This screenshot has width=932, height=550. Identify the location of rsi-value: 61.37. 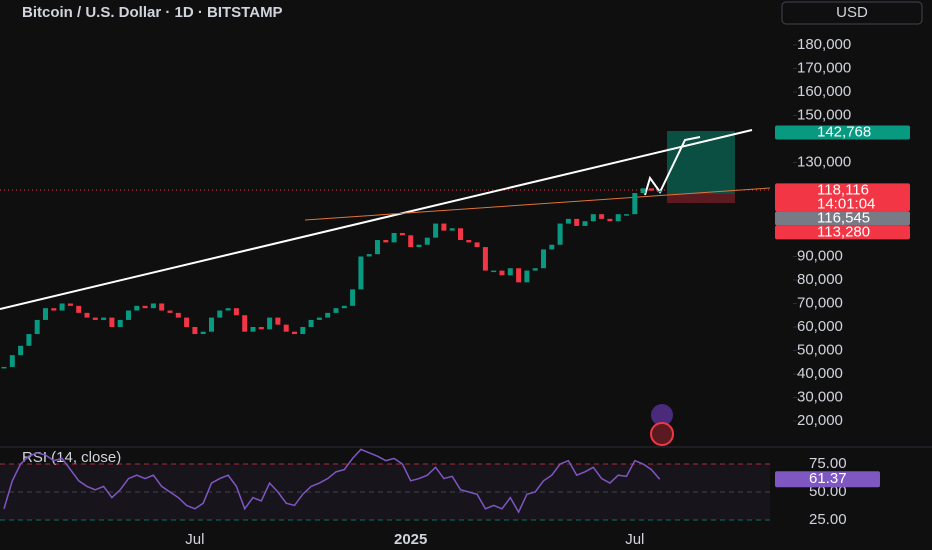
(828, 478).